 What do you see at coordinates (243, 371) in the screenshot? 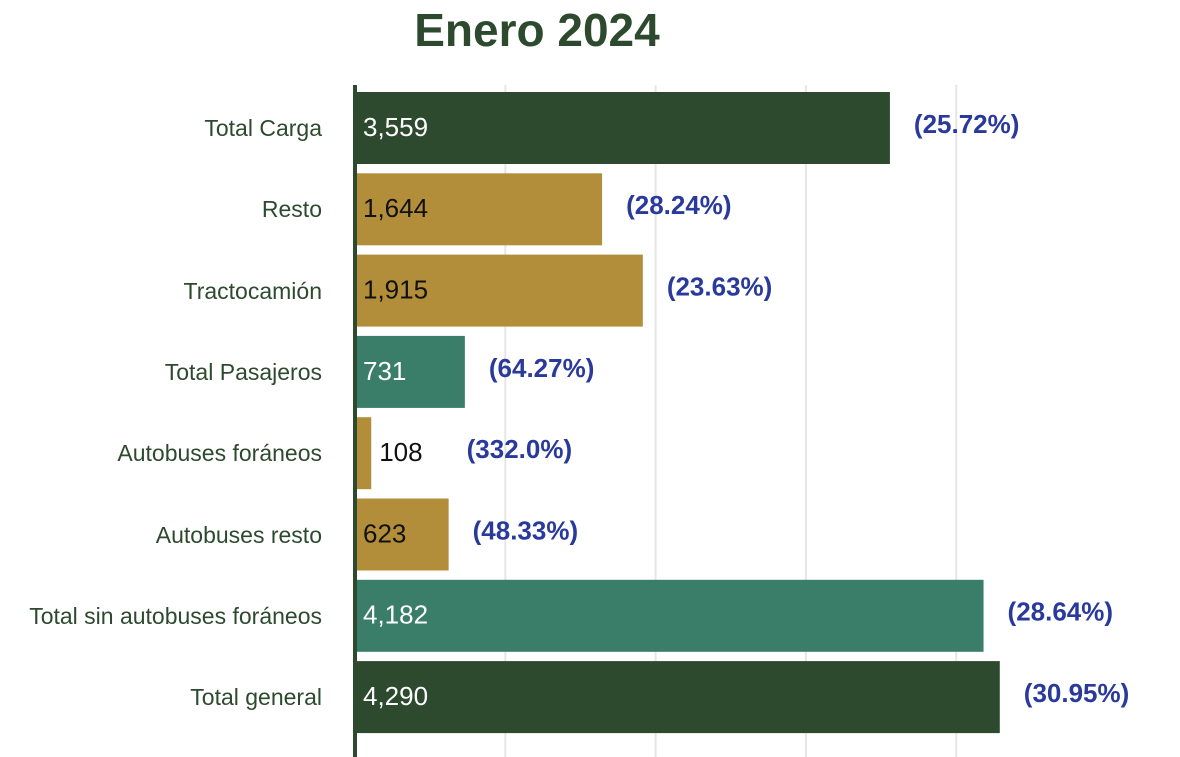
I see `category-label: Total Pasajeros` at bounding box center [243, 371].